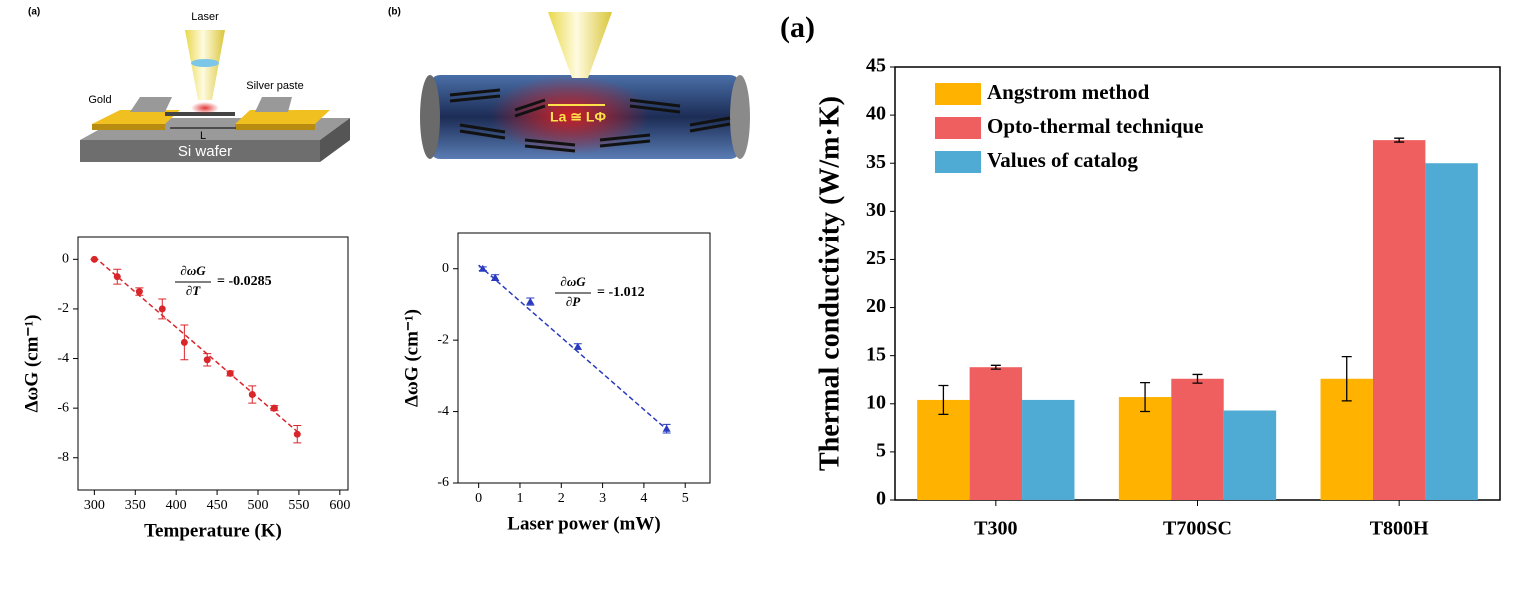  Describe the element at coordinates (876, 354) in the screenshot. I see `y-tick-label: 15` at that location.